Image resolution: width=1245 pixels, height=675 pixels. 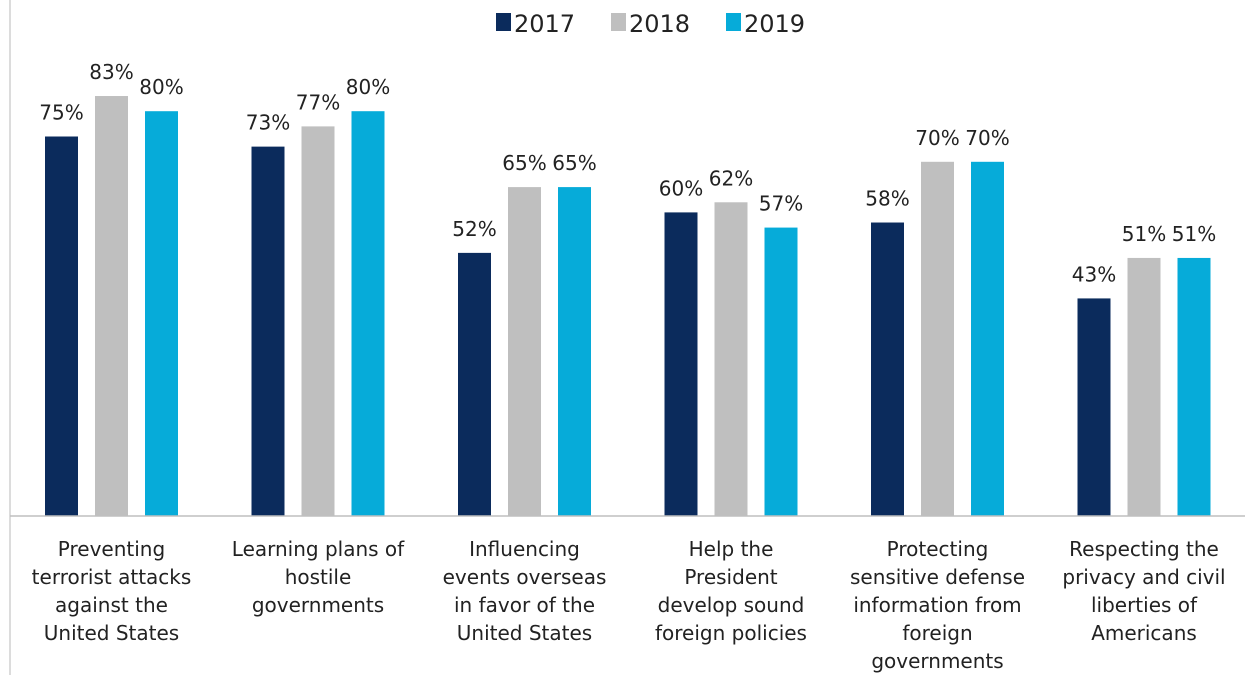 What do you see at coordinates (681, 188) in the screenshot?
I see `data-label-2017-cat-3: 60%` at bounding box center [681, 188].